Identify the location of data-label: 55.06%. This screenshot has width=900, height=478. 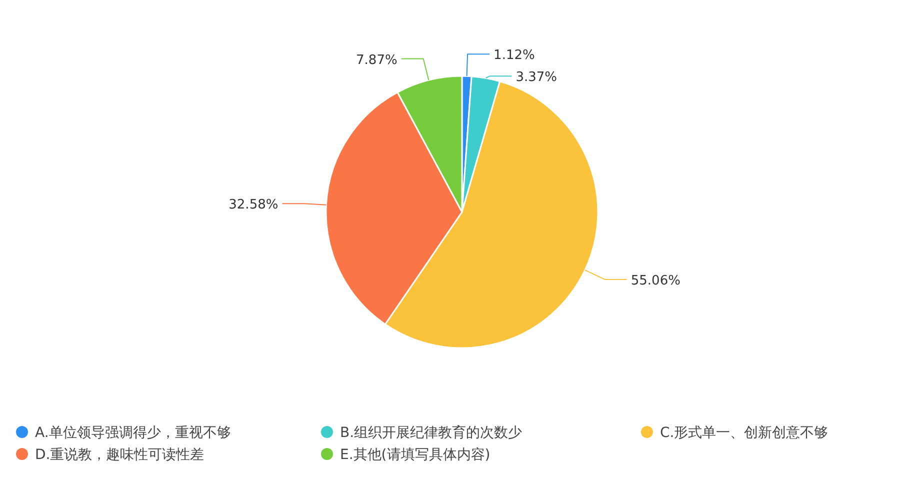
(655, 280).